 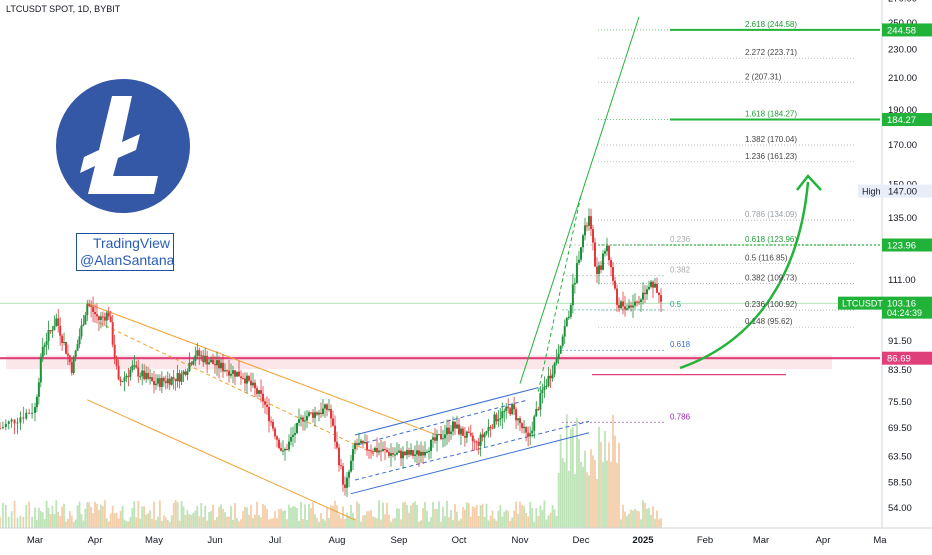 I want to click on fib-label: 1.236 (161.23), so click(x=771, y=156).